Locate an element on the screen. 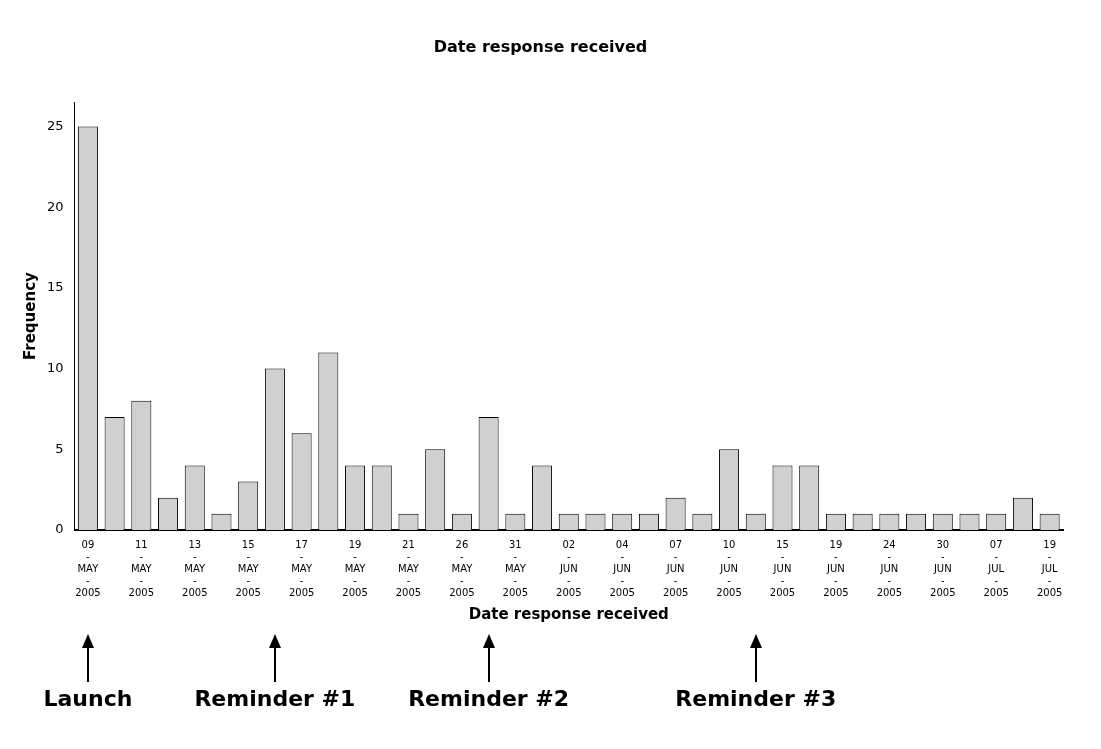 This screenshot has height=749, width=1101. x-tick-label: 11-MAY-2005 is located at coordinates (141, 568).